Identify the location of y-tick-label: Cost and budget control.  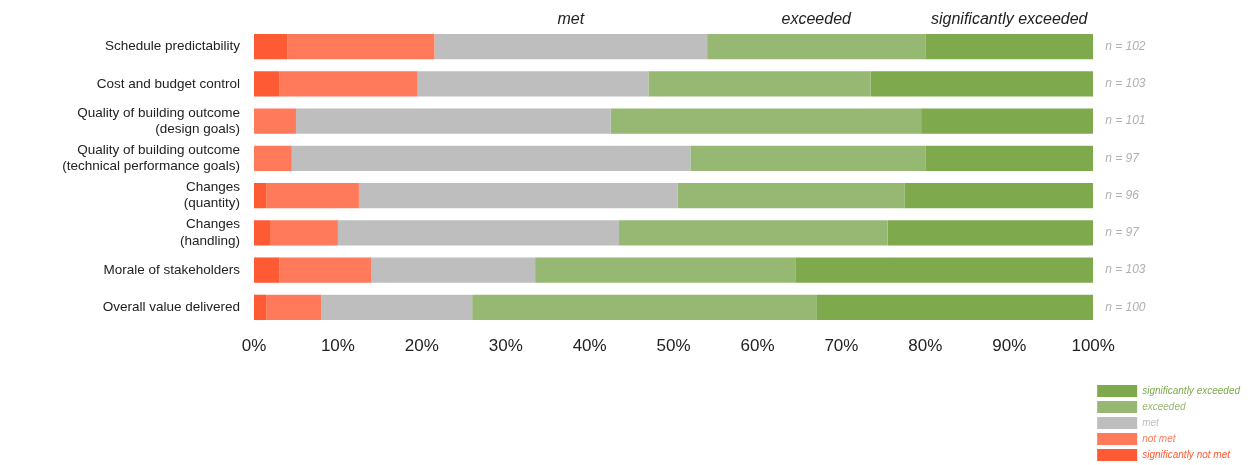
(168, 83).